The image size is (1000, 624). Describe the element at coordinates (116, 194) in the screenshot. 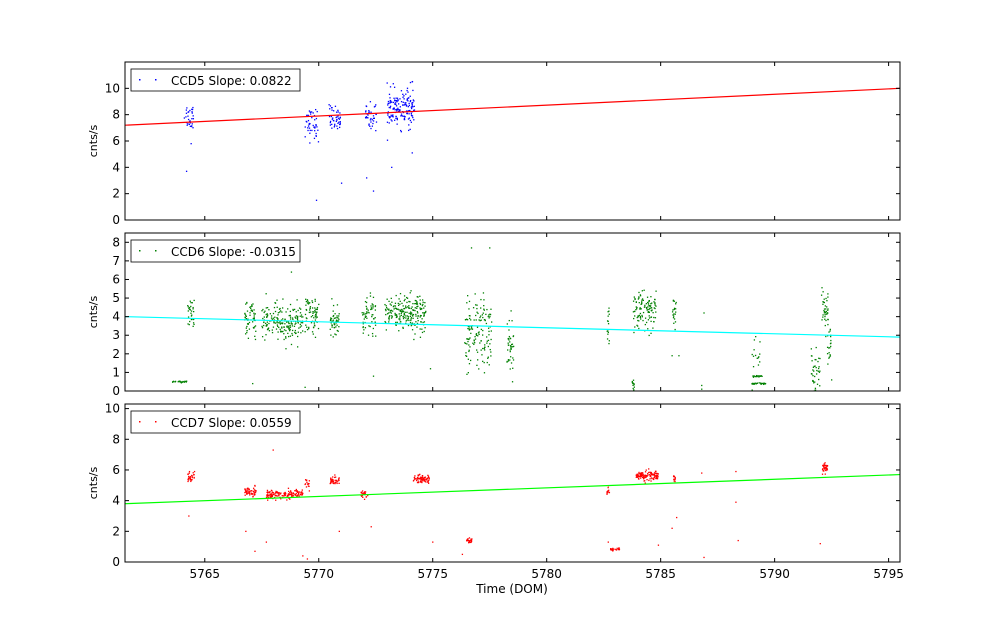

I see `y-tick-label: 2` at that location.